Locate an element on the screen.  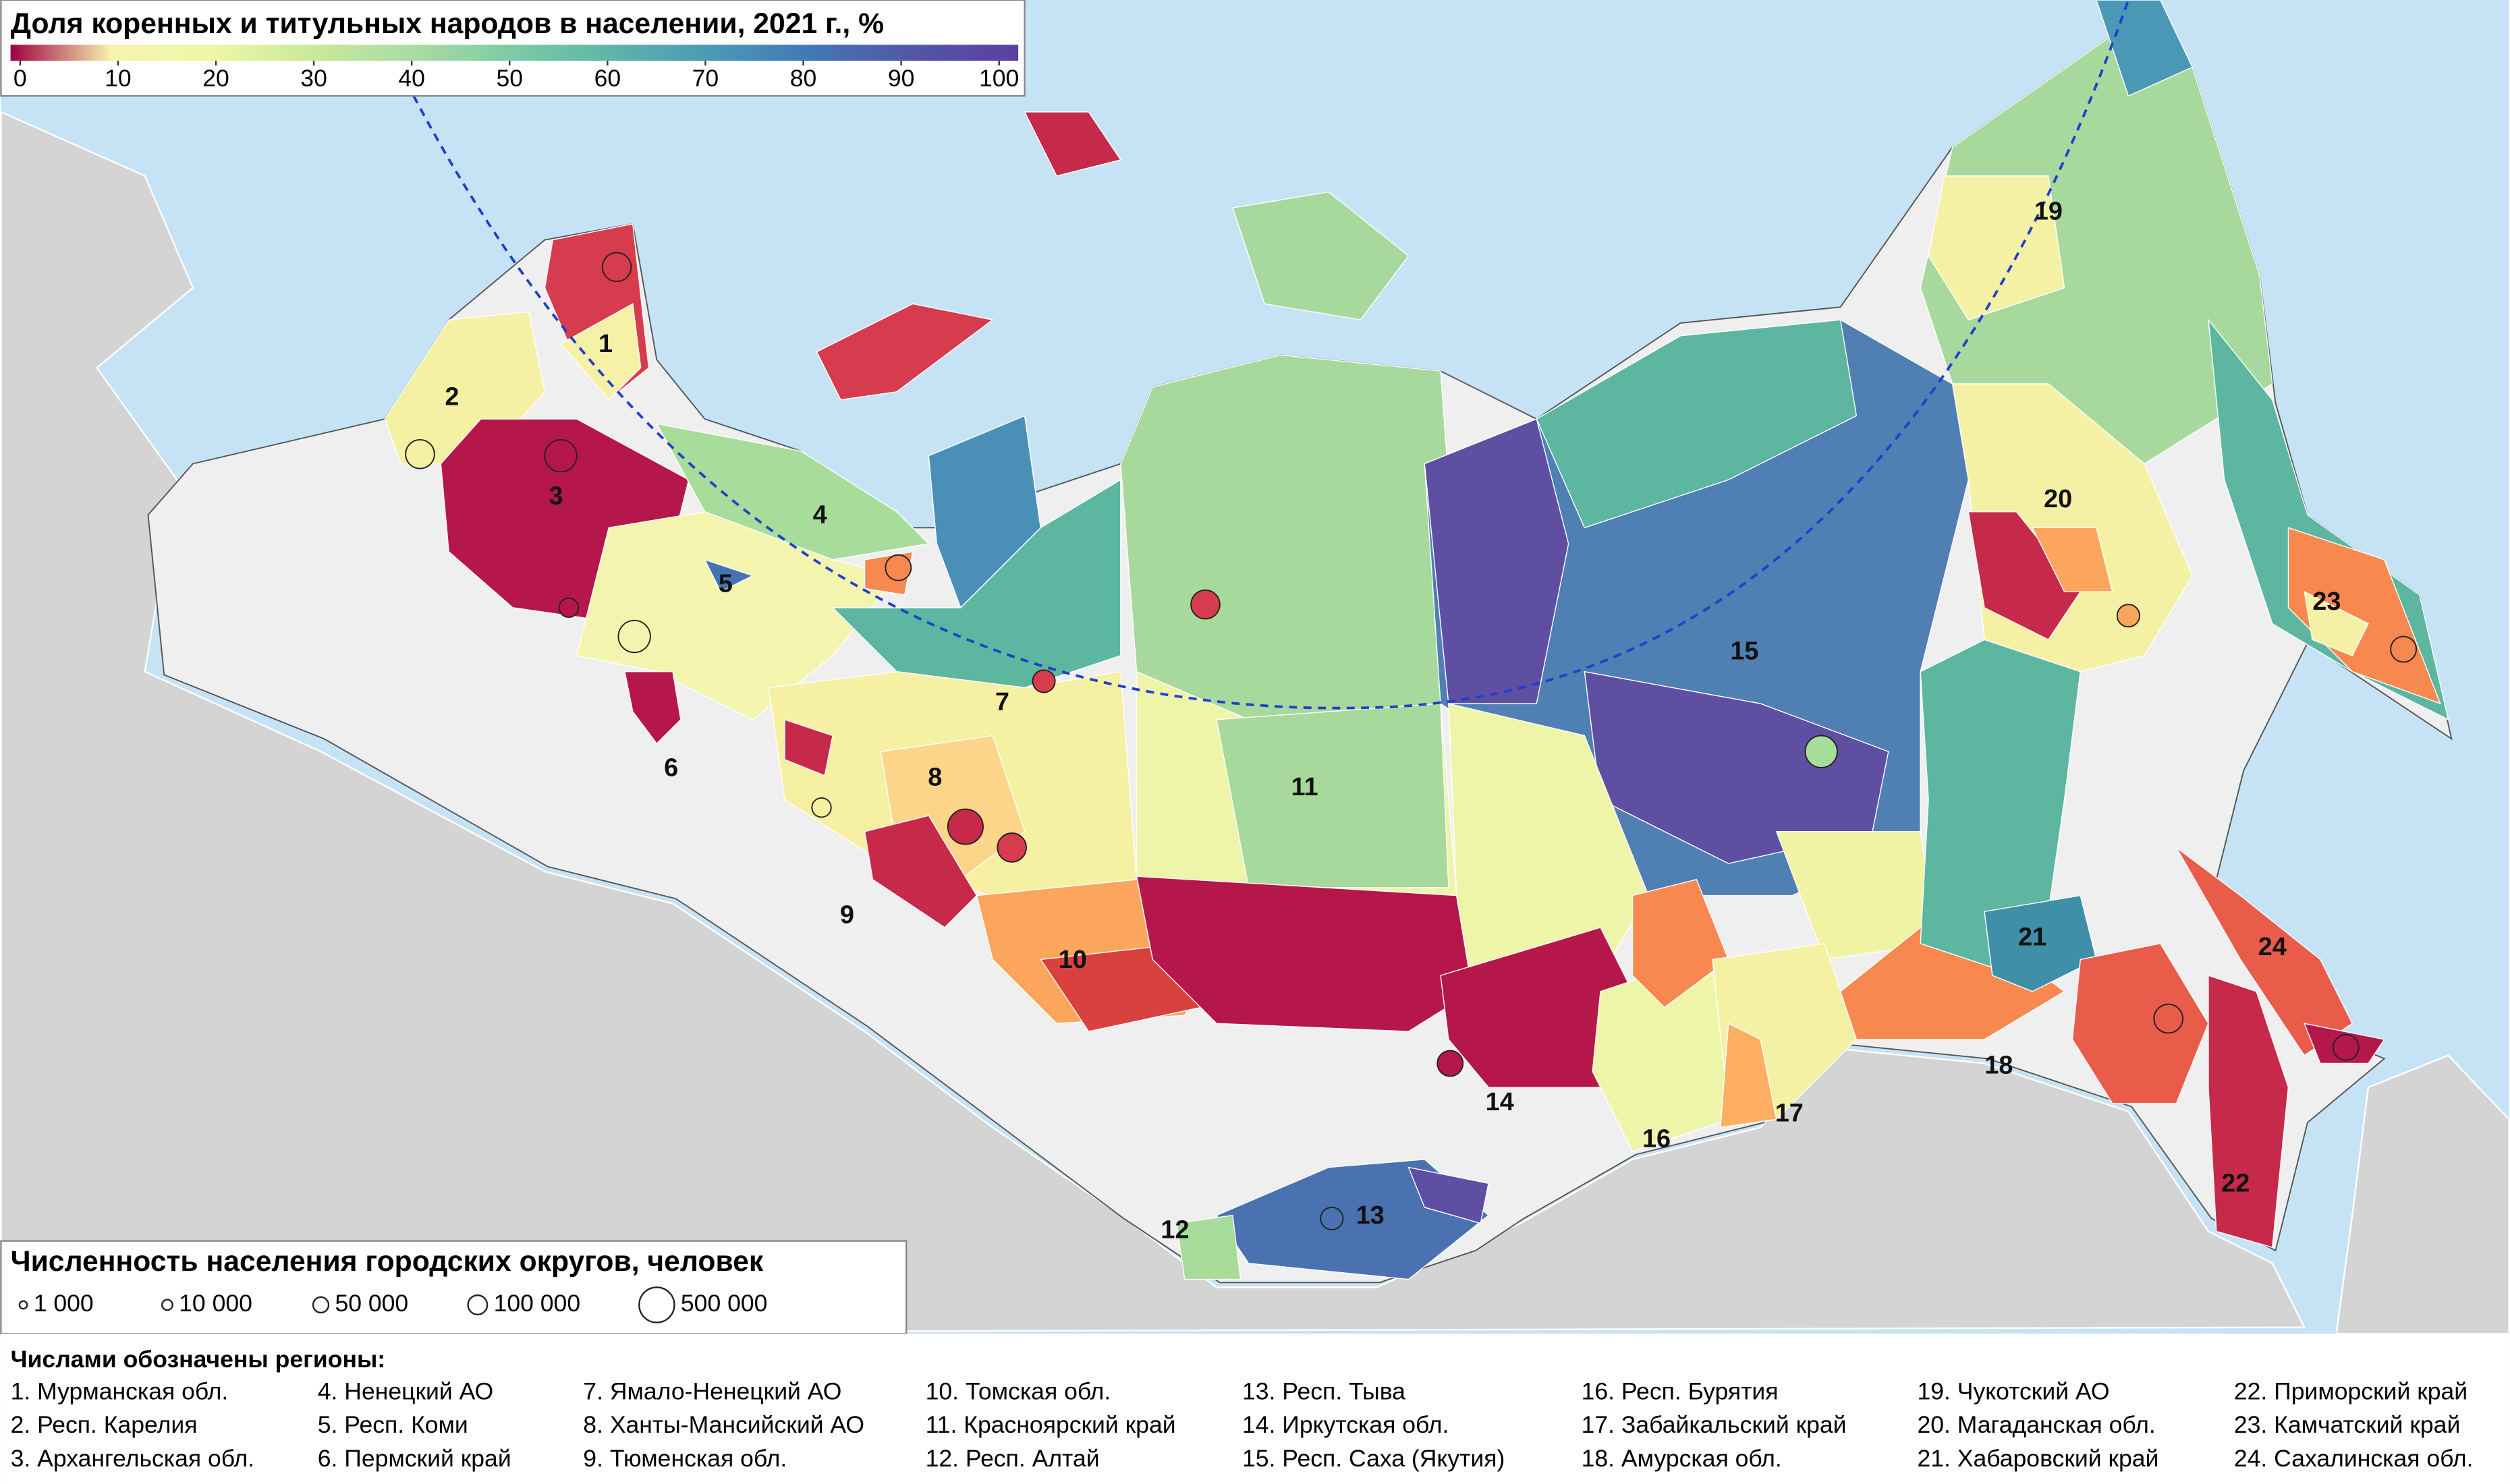
region-number: 6 is located at coordinates (671, 768).